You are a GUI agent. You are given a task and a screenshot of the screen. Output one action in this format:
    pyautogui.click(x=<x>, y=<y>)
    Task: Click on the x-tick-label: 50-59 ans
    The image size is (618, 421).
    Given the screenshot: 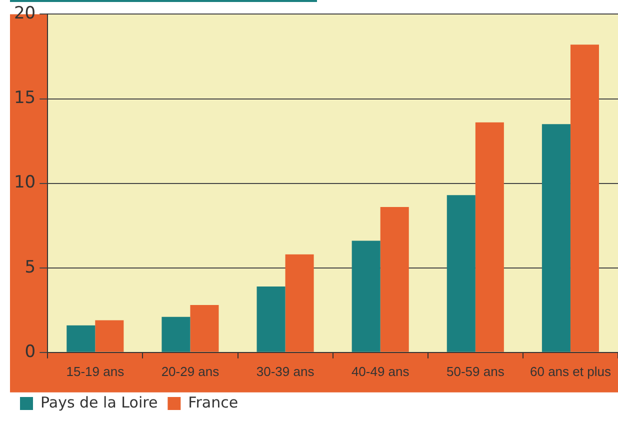 What is the action you would take?
    pyautogui.click(x=475, y=371)
    